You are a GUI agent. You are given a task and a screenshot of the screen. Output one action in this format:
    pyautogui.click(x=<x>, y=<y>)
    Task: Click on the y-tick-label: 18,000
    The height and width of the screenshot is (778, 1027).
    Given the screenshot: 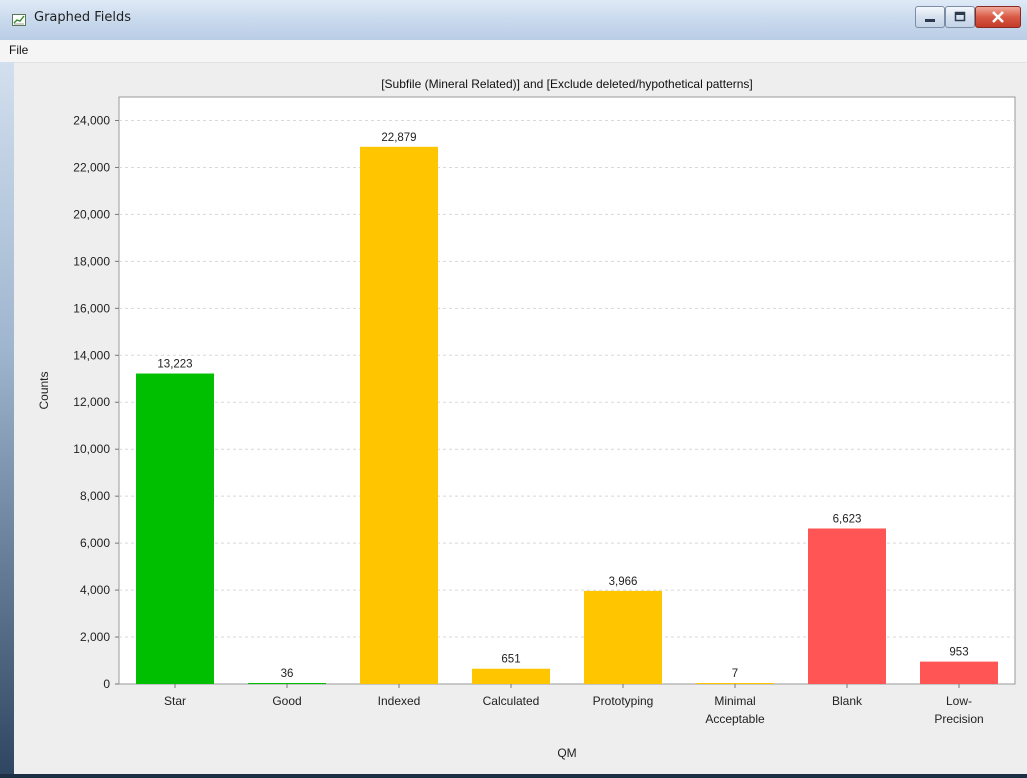 What is the action you would take?
    pyautogui.click(x=91, y=261)
    